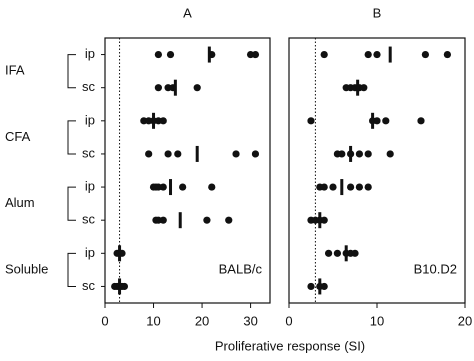 Image resolution: width=474 pixels, height=361 pixels. Describe the element at coordinates (435, 268) in the screenshot. I see `annotation: B10.D2` at that location.